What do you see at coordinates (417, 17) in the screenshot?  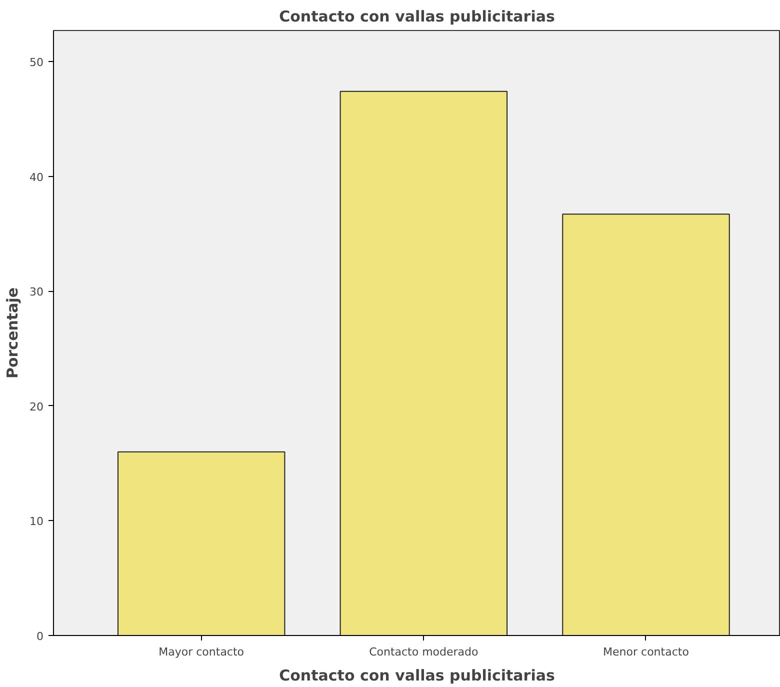 I see `chart-title: Contacto con vallas publicitarias` at bounding box center [417, 17].